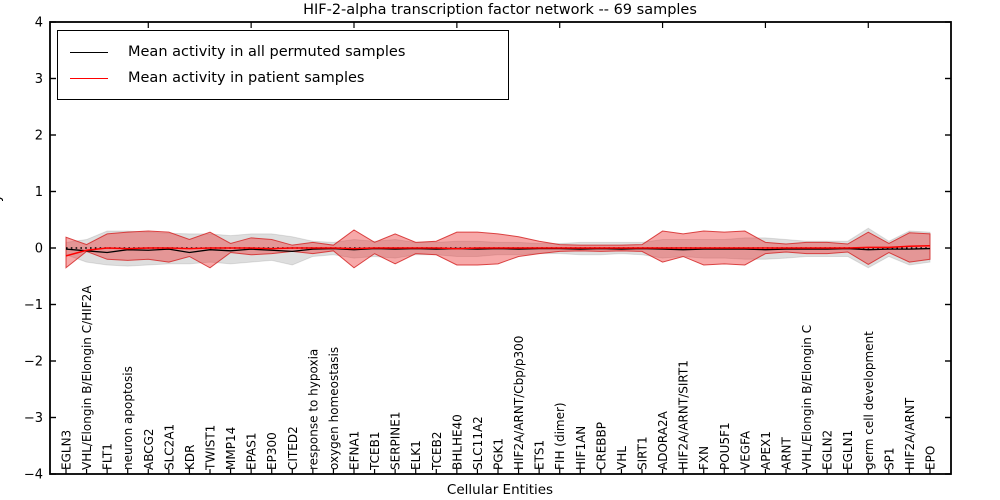 Image resolution: width=1000 pixels, height=500 pixels. I want to click on x-tick-label: VEGFA, so click(745, 450).